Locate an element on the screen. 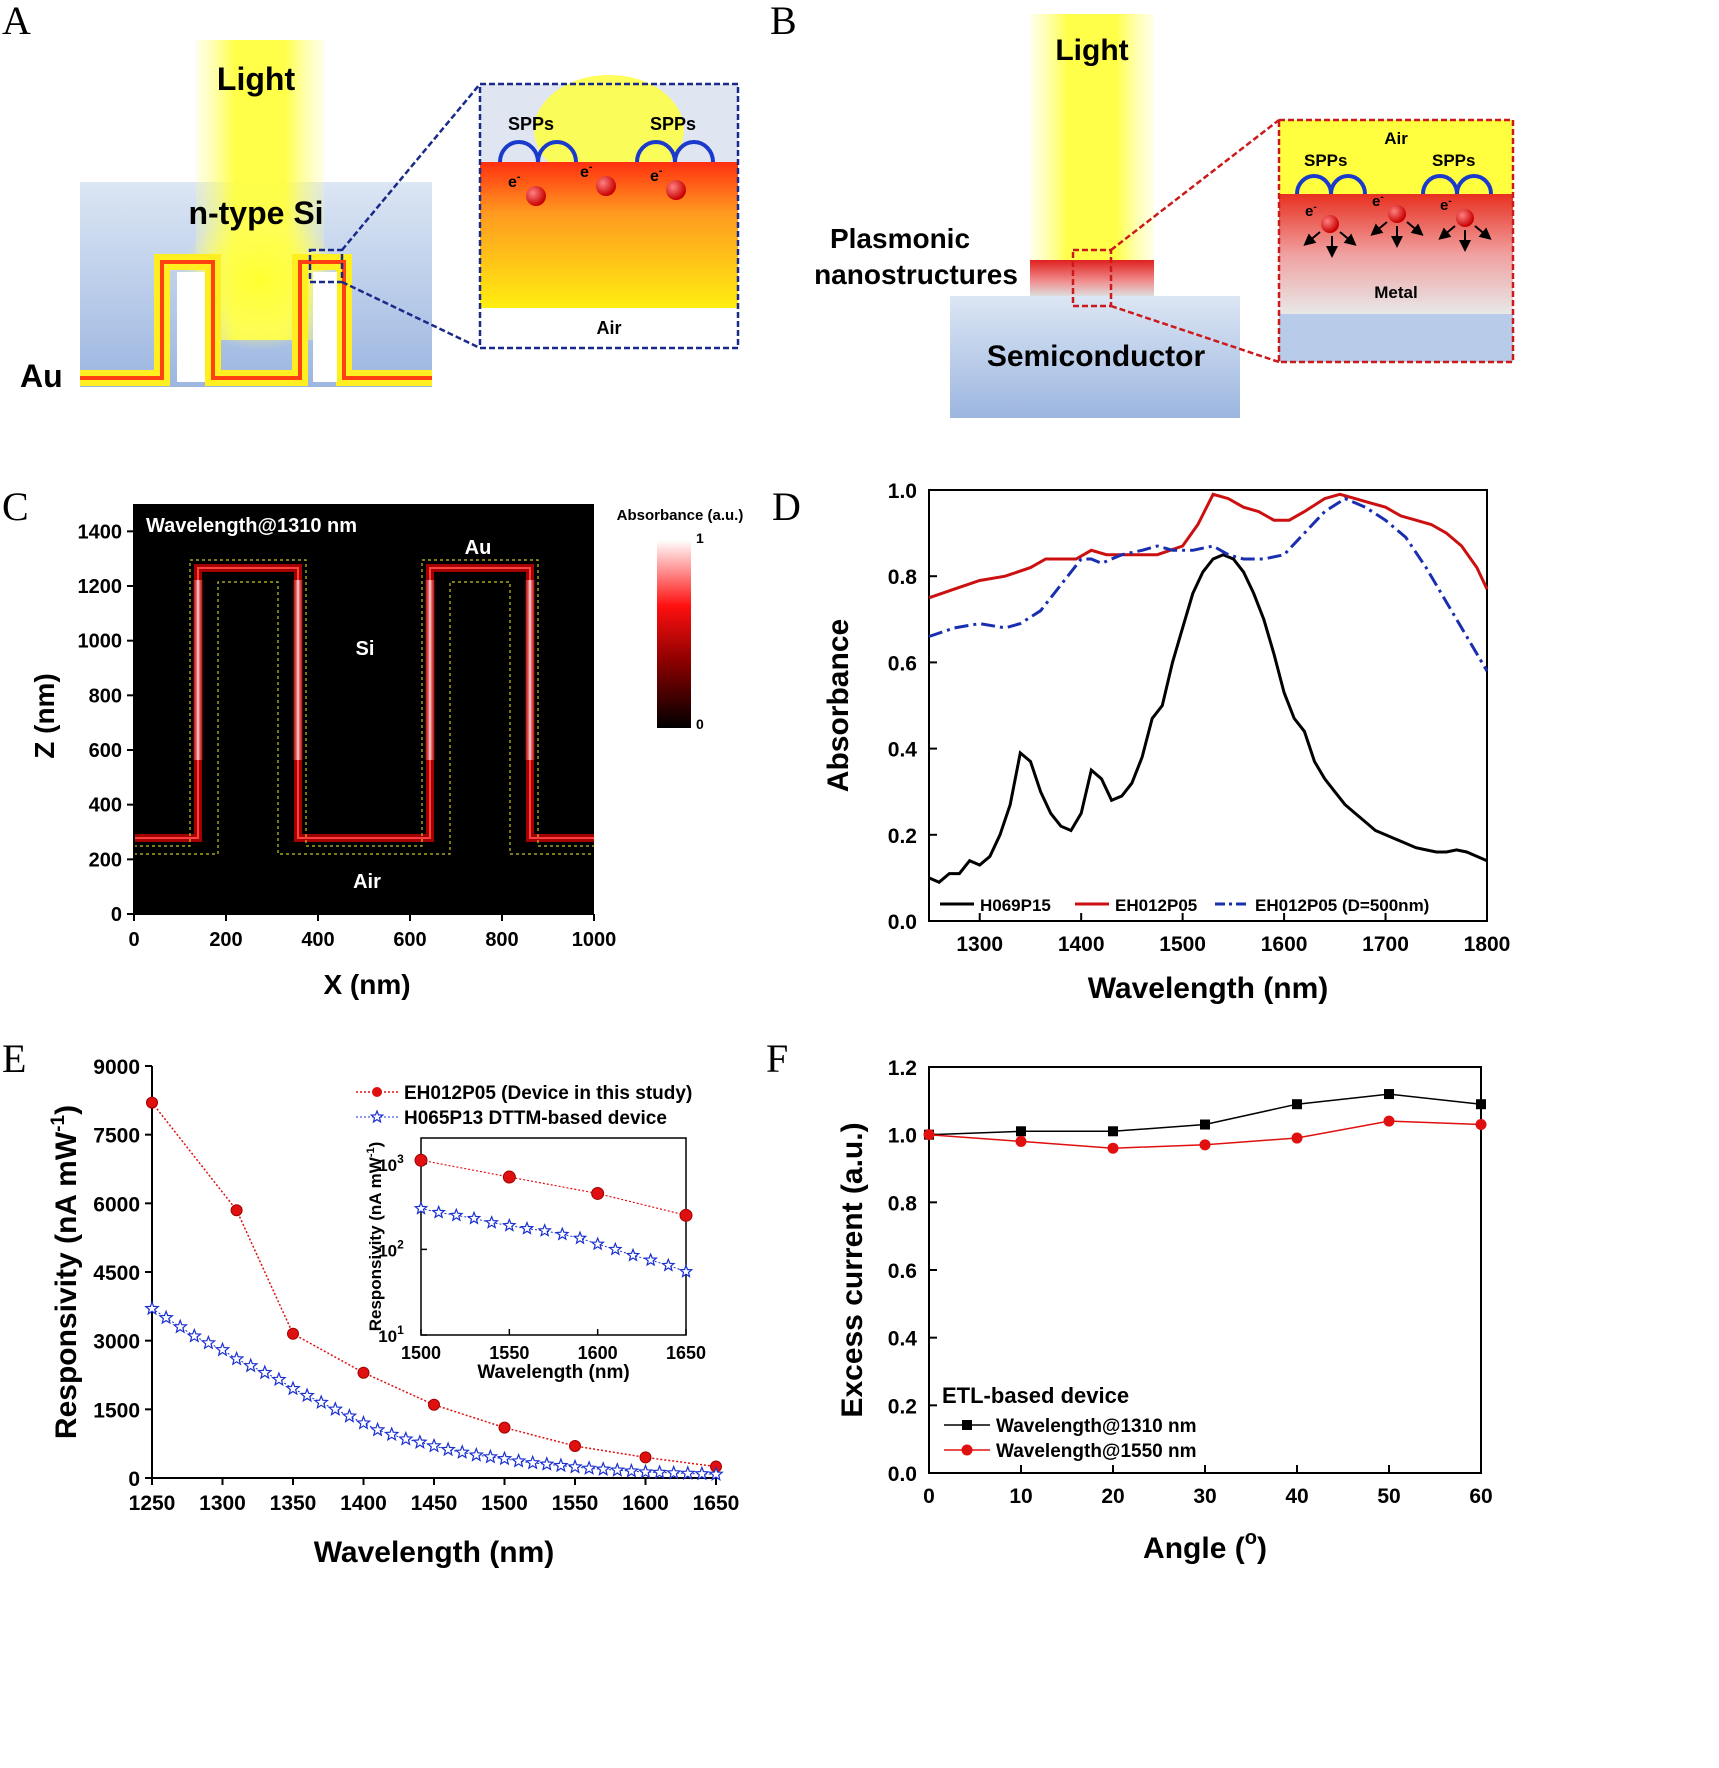  colorbar-max: 1 is located at coordinates (700, 538).